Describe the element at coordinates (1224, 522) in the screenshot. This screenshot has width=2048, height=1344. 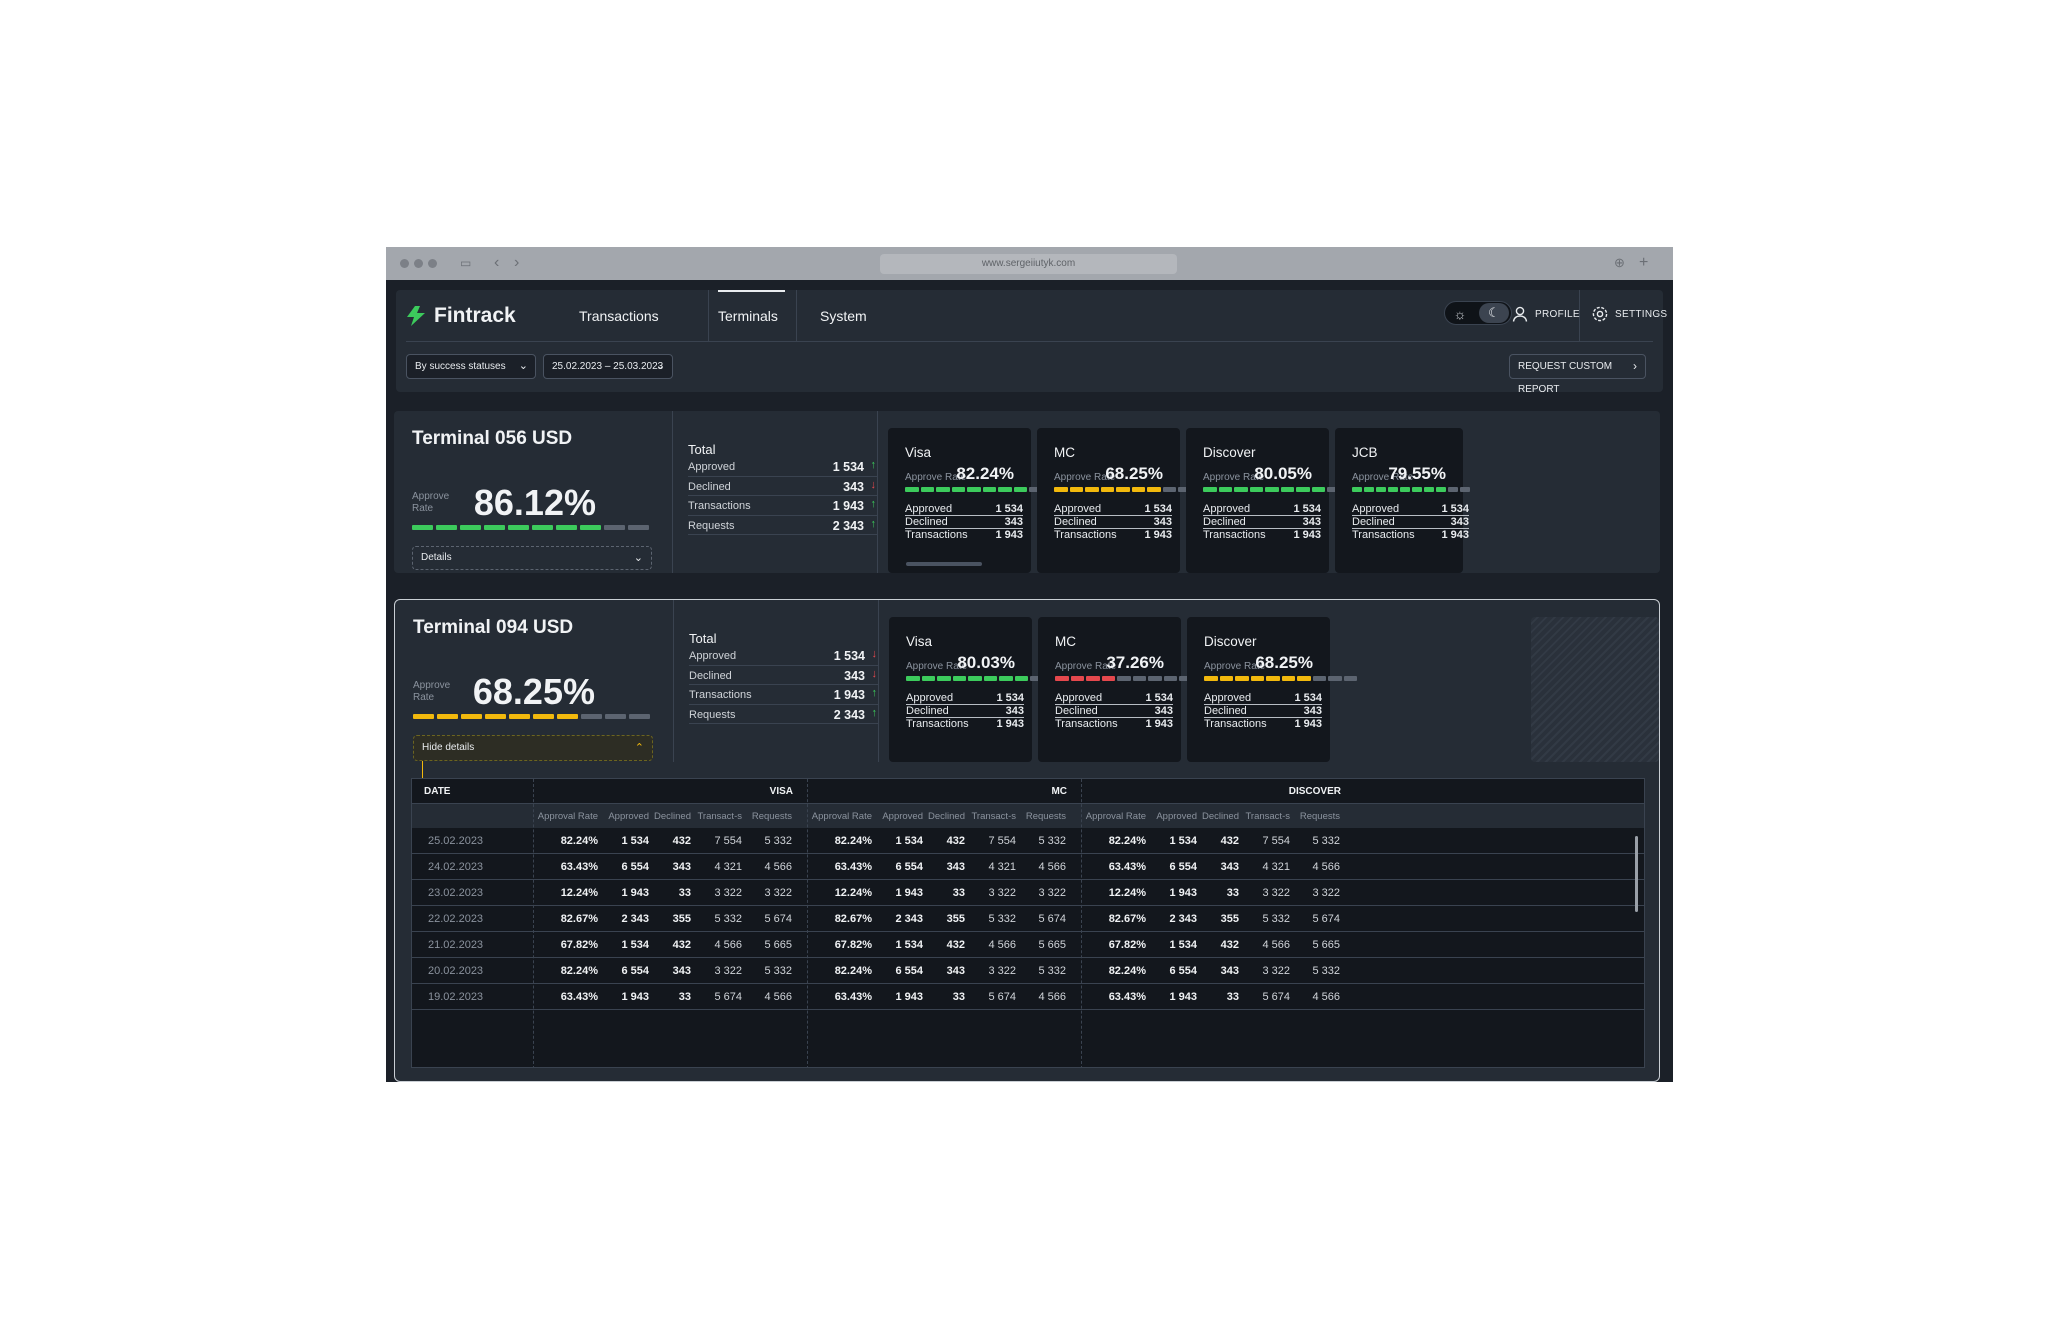
I see `card-declined-label: Declined` at that location.